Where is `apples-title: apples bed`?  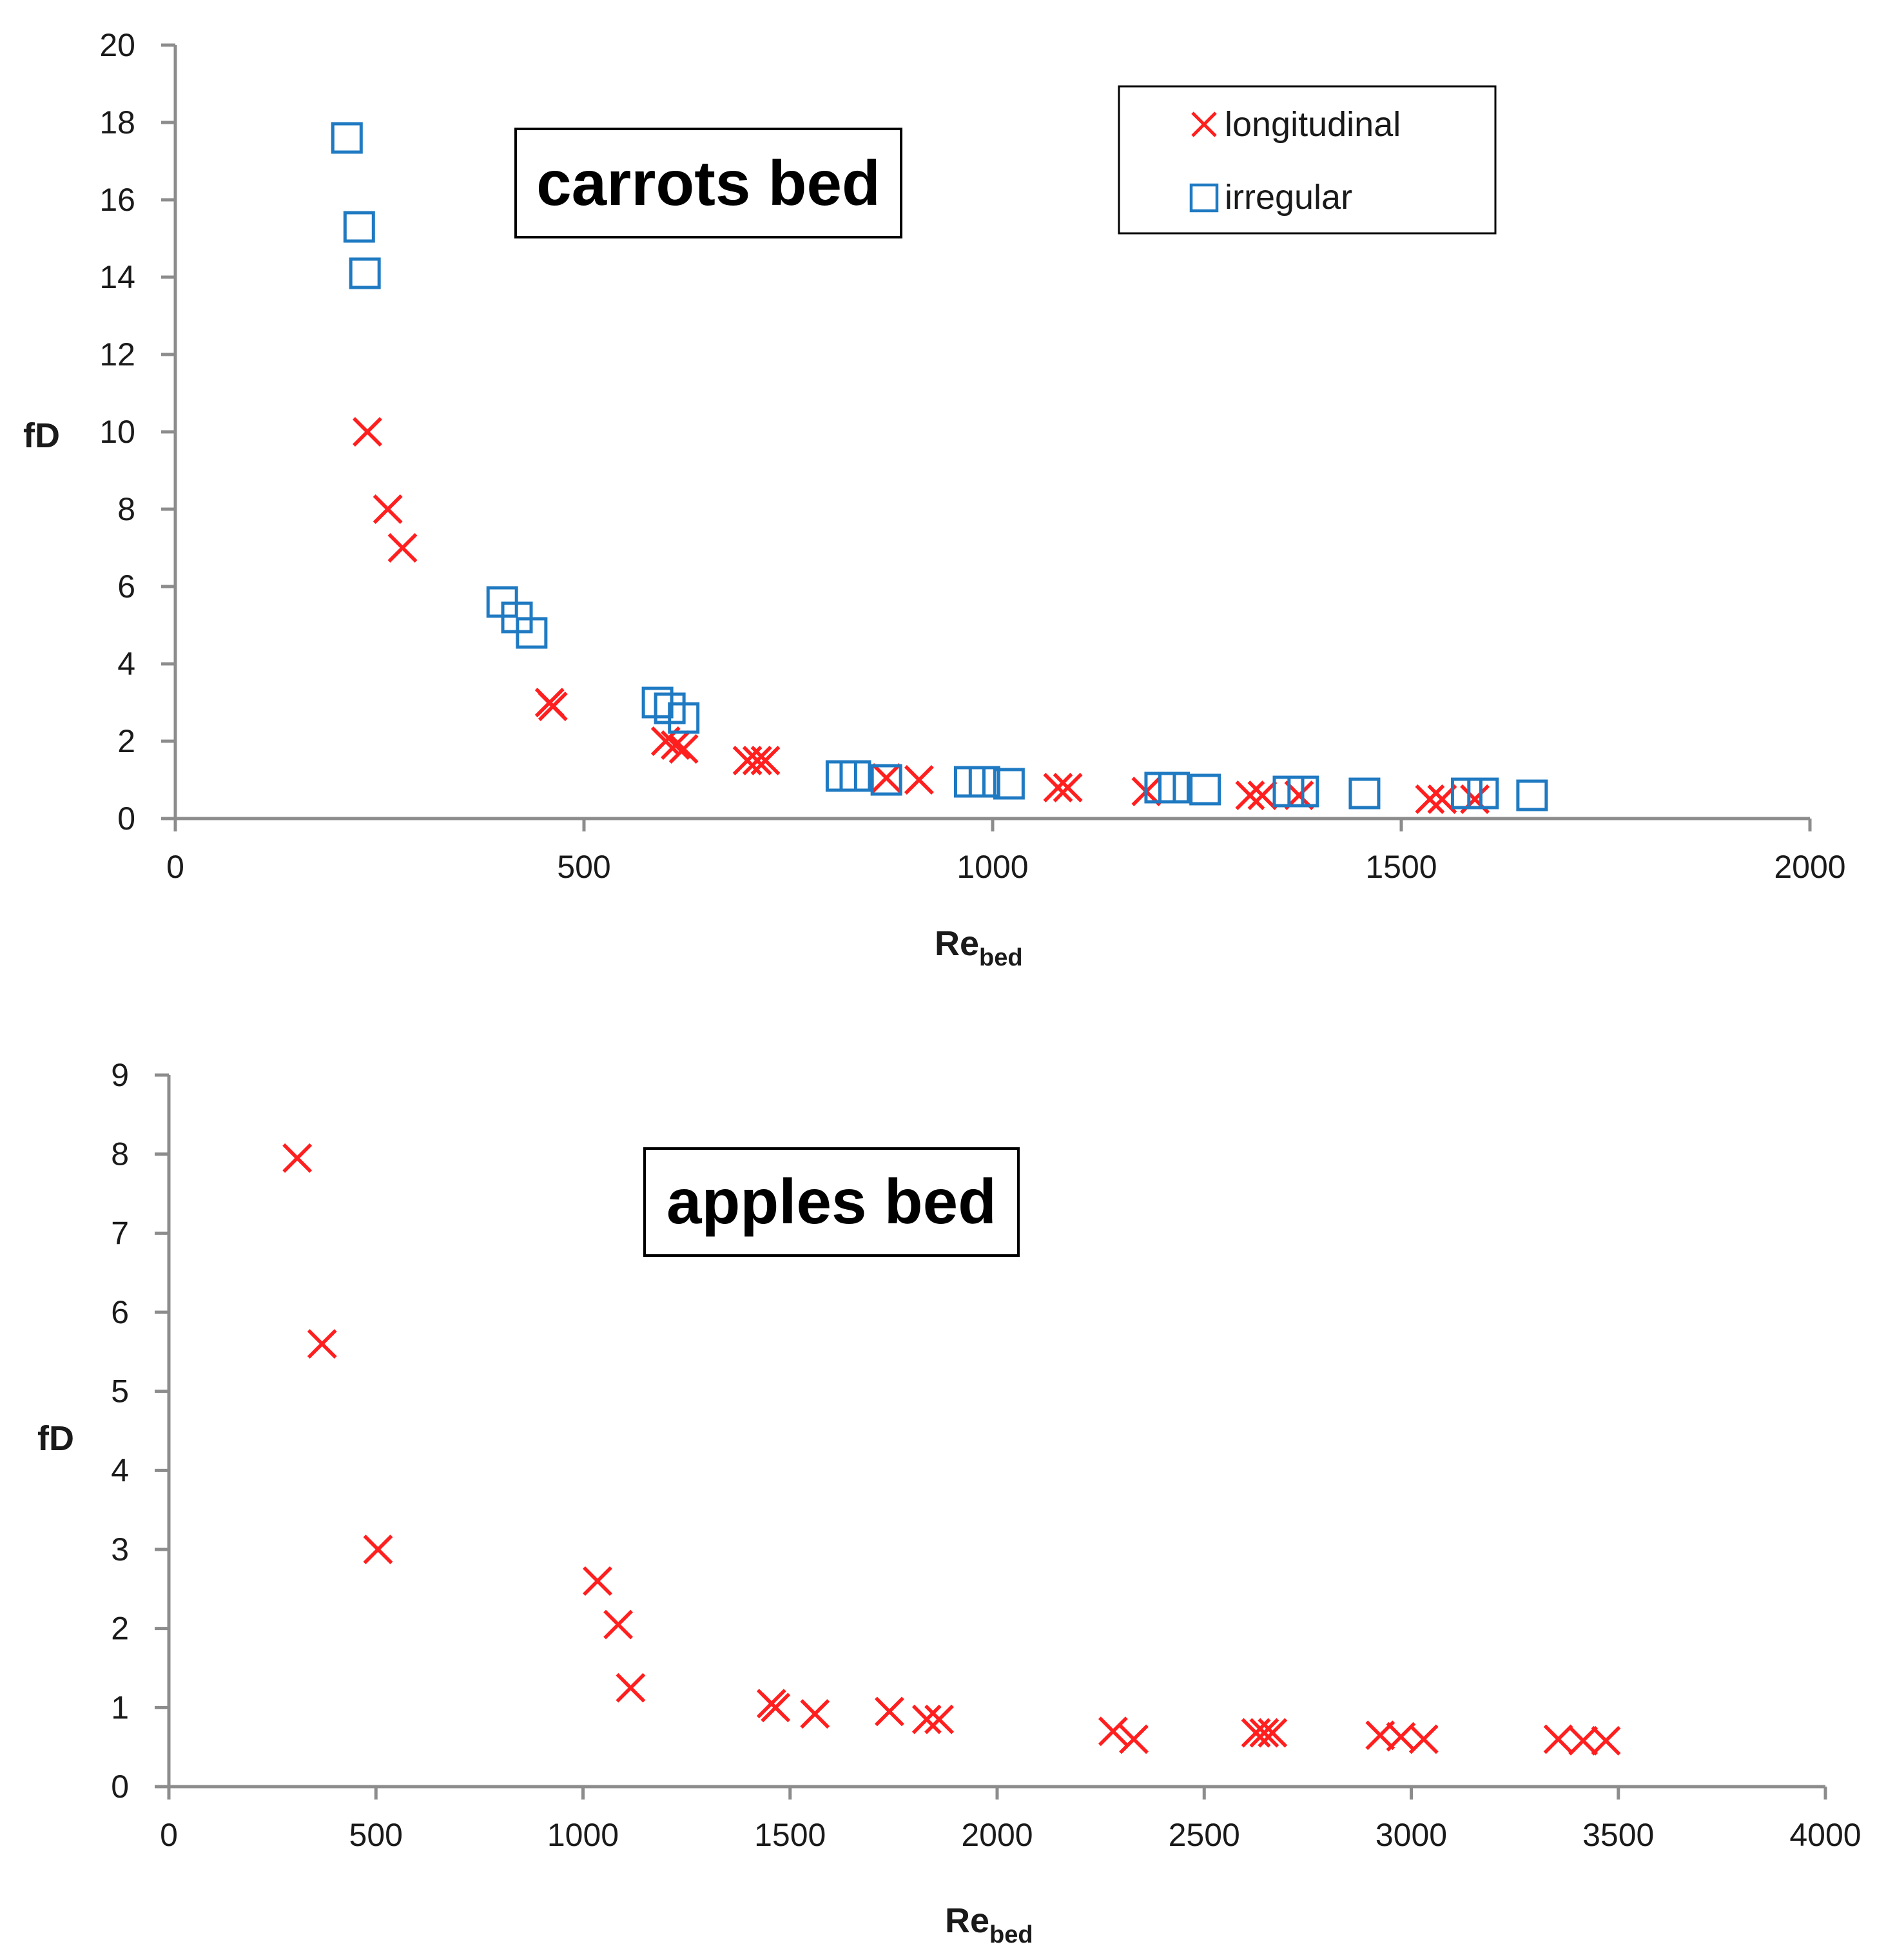 apples-title: apples bed is located at coordinates (831, 1201).